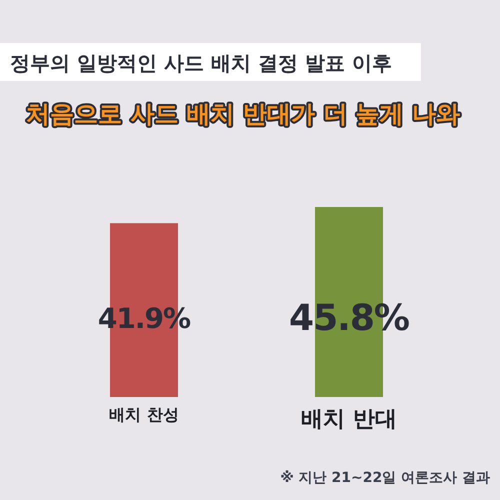 Image resolution: width=500 pixels, height=500 pixels. Describe the element at coordinates (385, 478) in the screenshot. I see `text: ※ 지난 21~22일 여론조사 결과` at that location.